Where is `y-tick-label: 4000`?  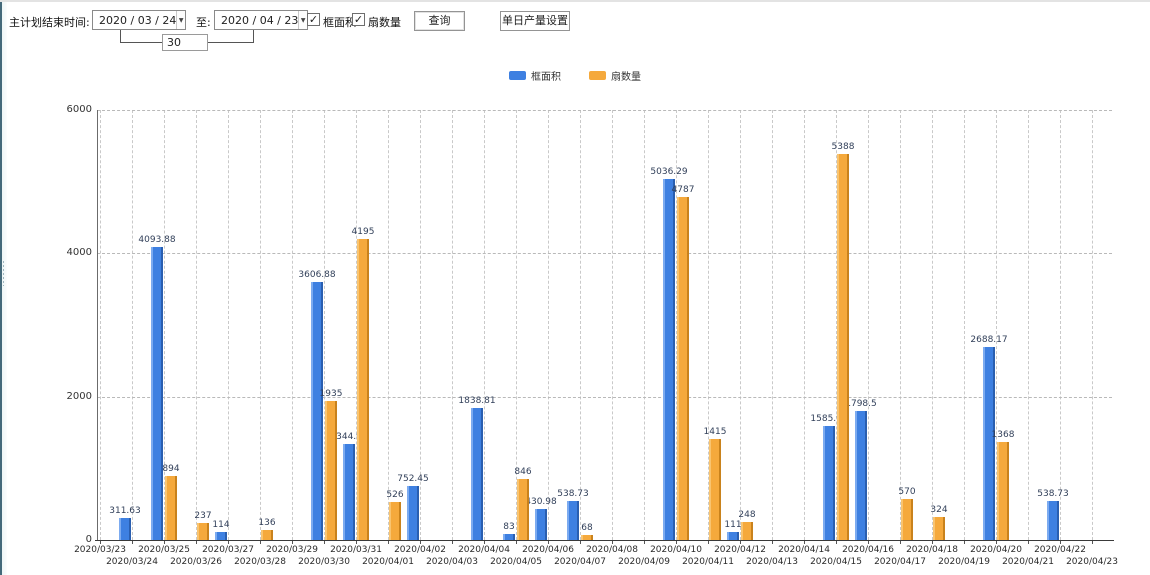
y-tick-label: 4000 is located at coordinates (79, 253).